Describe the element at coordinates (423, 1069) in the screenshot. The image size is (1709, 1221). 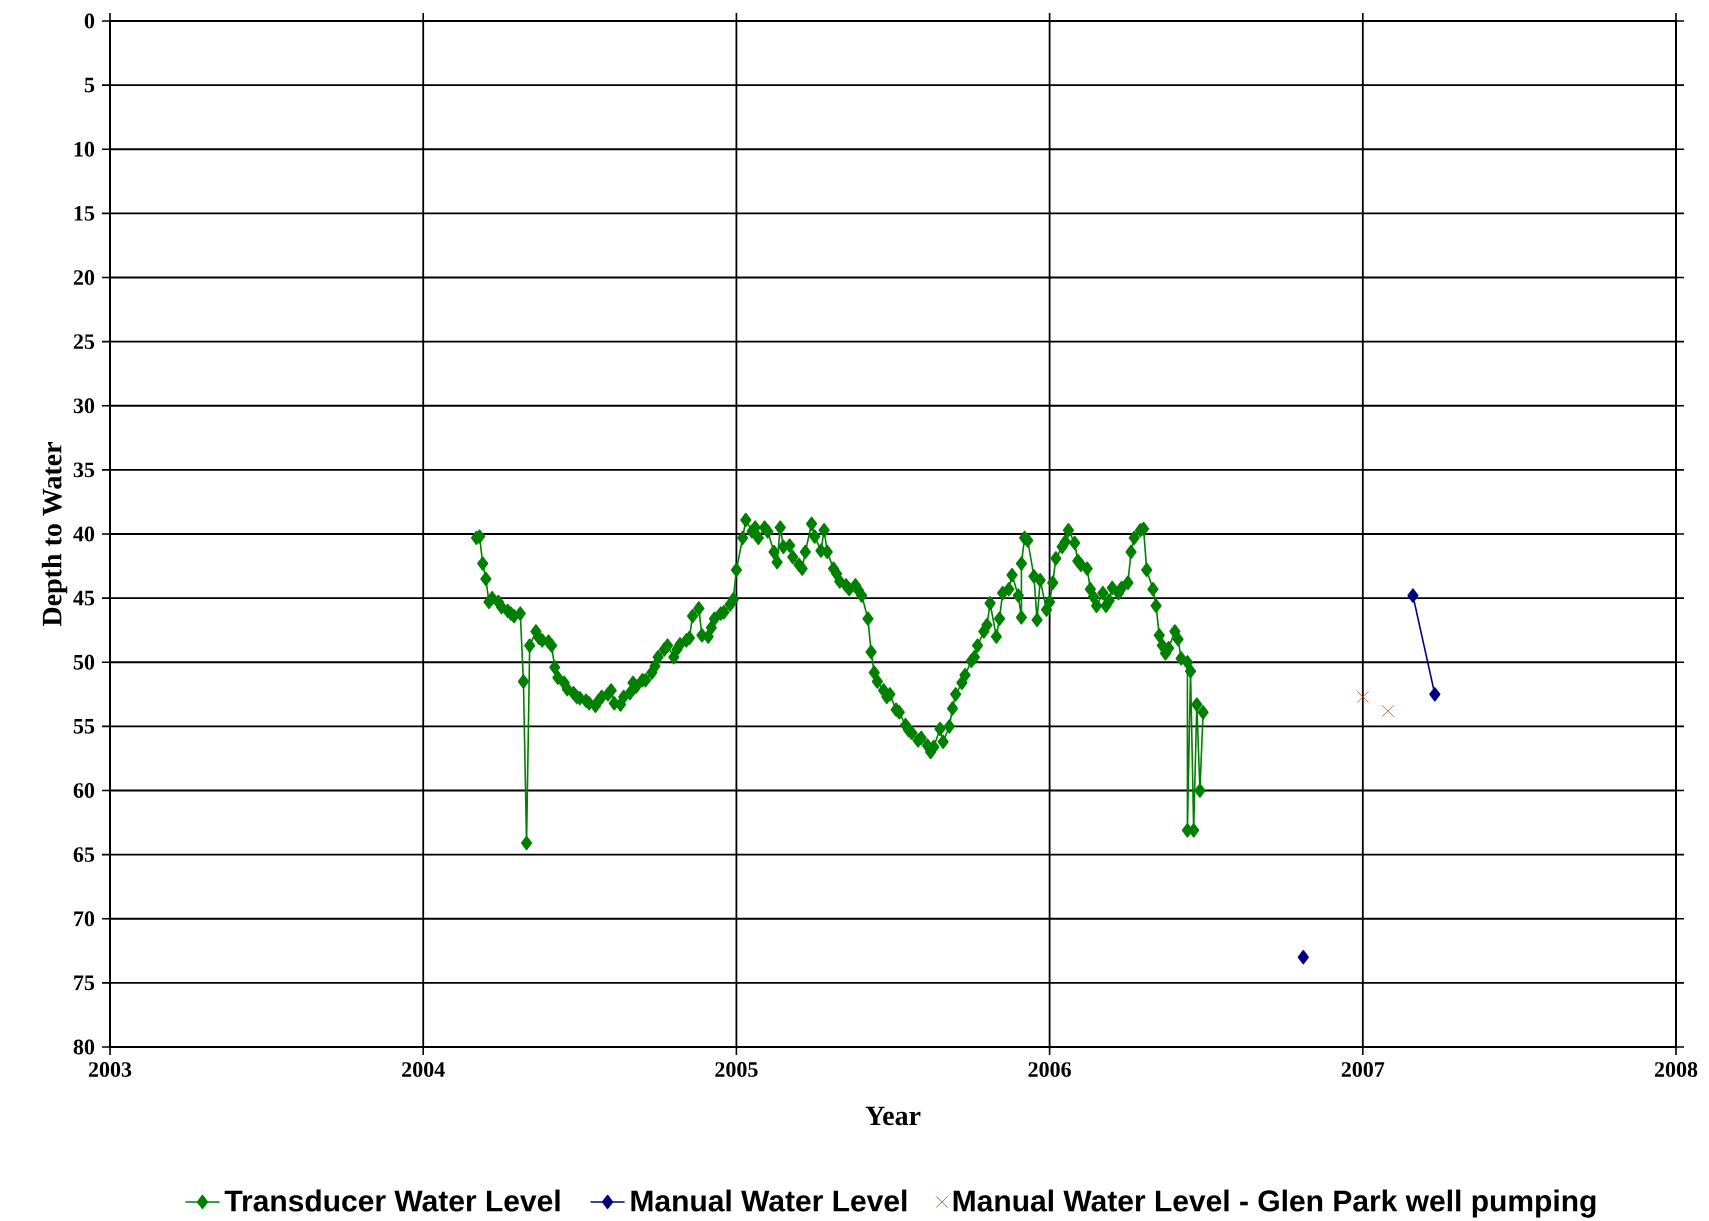
I see `x-tick-label: 2004` at that location.